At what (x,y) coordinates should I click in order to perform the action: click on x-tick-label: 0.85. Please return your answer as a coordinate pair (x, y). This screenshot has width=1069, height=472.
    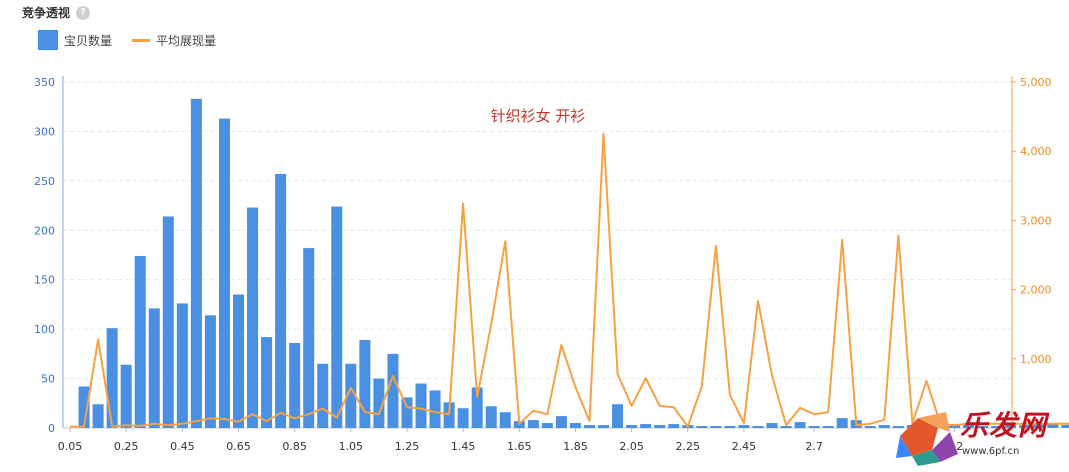
    Looking at the image, I should click on (294, 446).